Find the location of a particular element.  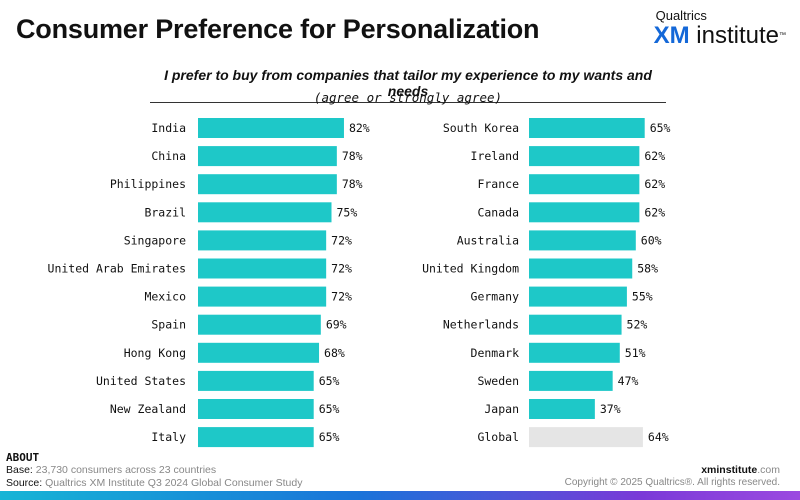

category-label: United States is located at coordinates (141, 381).